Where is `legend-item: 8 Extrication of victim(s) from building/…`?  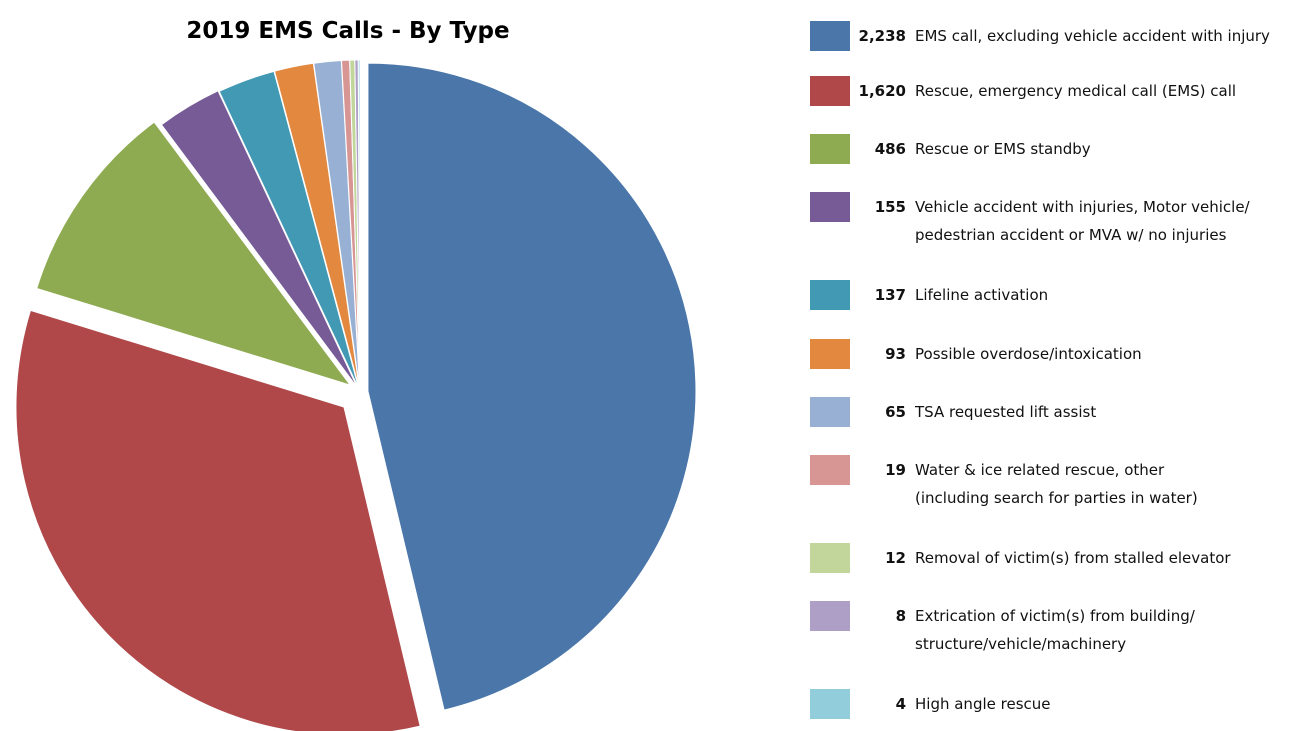
legend-item: 8 Extrication of victim(s) from building/… is located at coordinates (1002, 629).